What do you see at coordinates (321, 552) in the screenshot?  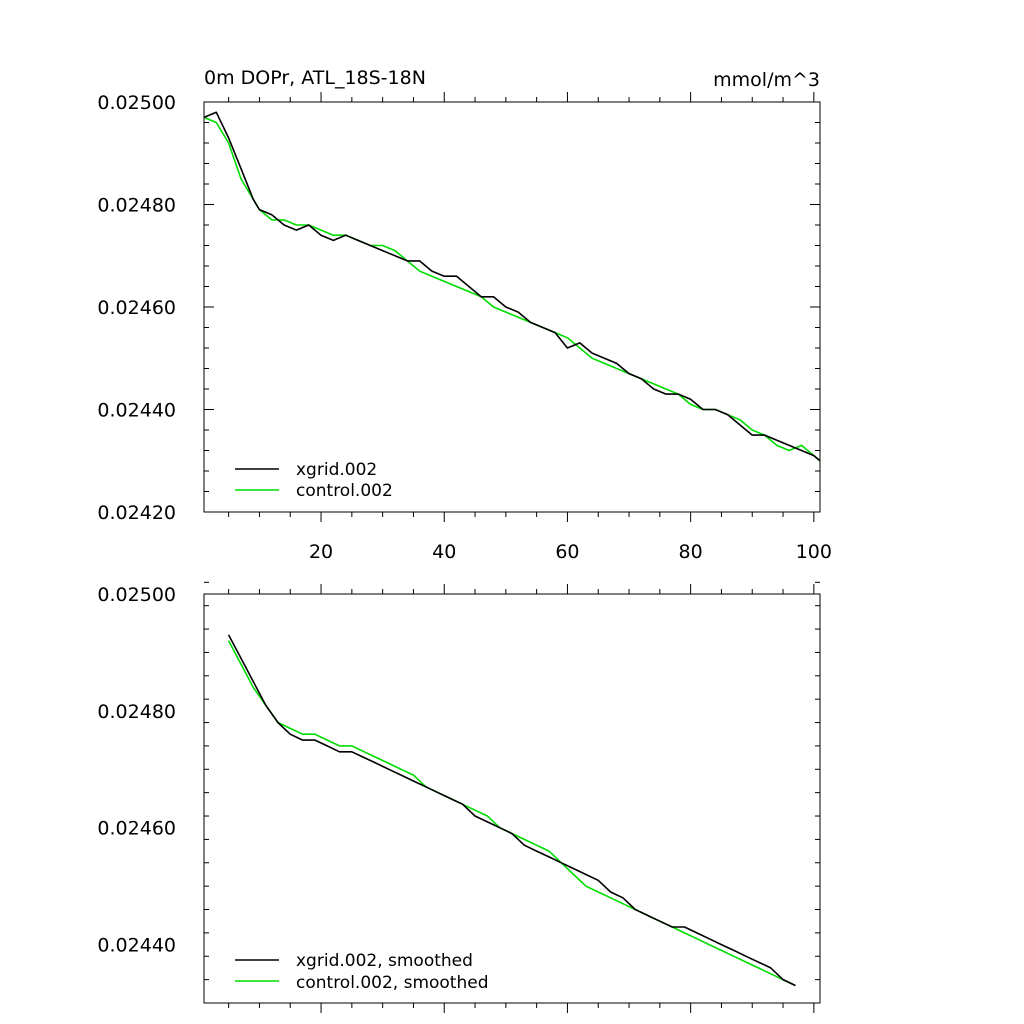 I see `x-tick-label: 20` at bounding box center [321, 552].